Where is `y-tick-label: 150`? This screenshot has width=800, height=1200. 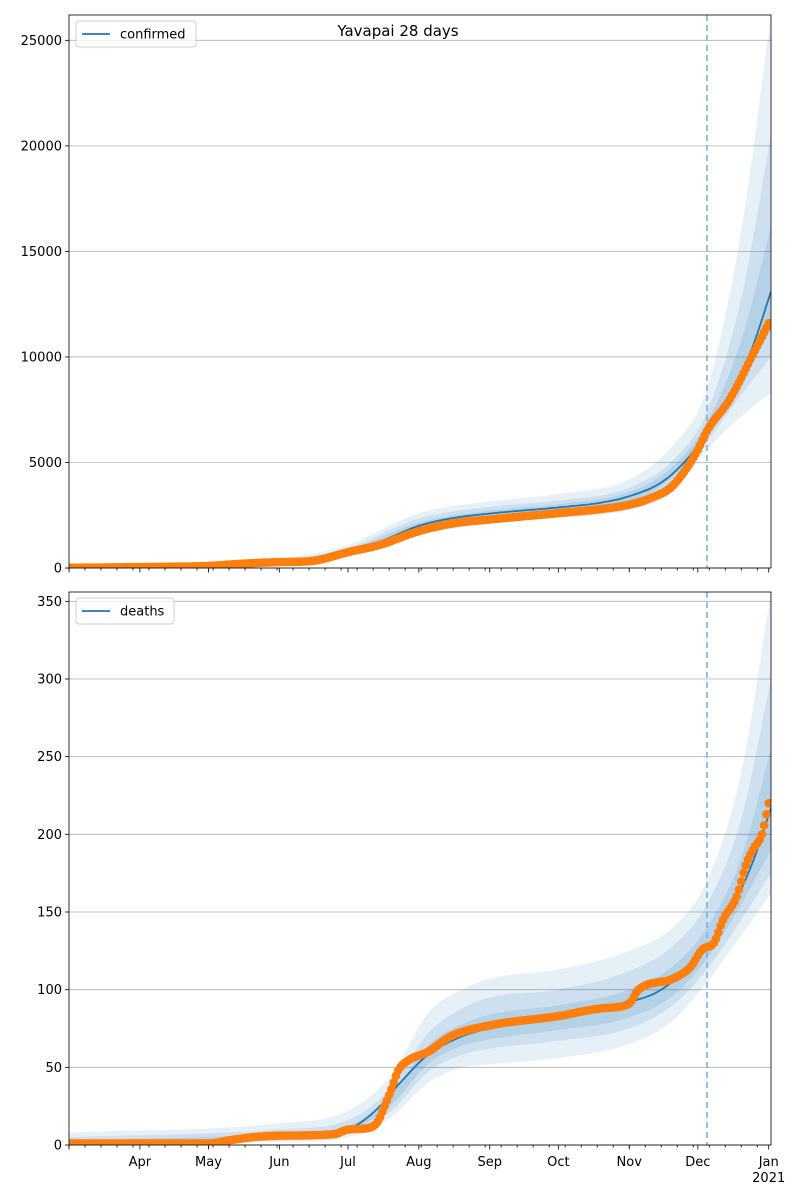
y-tick-label: 150 is located at coordinates (49, 912).